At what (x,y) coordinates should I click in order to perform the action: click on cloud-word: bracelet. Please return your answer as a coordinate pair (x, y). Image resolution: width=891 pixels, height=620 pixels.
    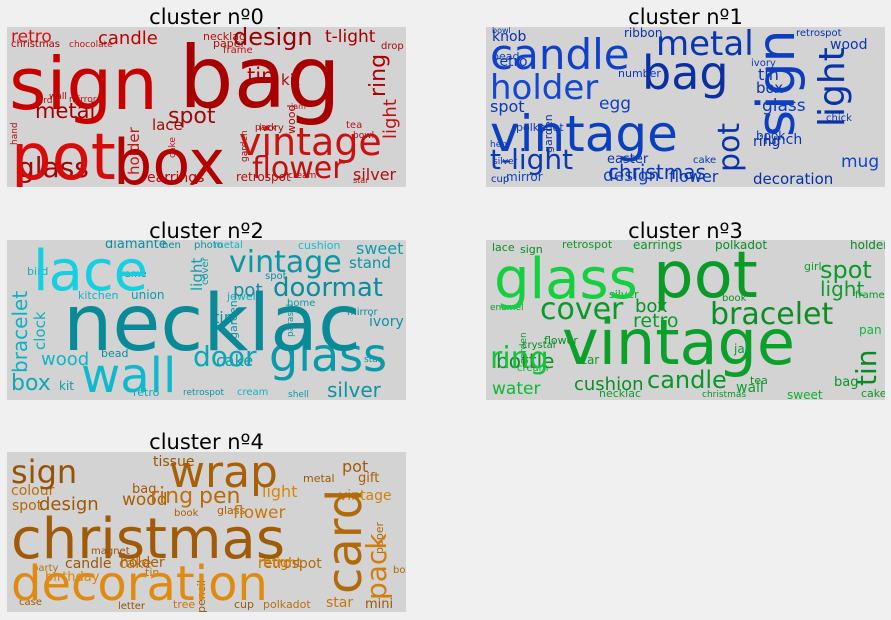
    Looking at the image, I should click on (20, 332).